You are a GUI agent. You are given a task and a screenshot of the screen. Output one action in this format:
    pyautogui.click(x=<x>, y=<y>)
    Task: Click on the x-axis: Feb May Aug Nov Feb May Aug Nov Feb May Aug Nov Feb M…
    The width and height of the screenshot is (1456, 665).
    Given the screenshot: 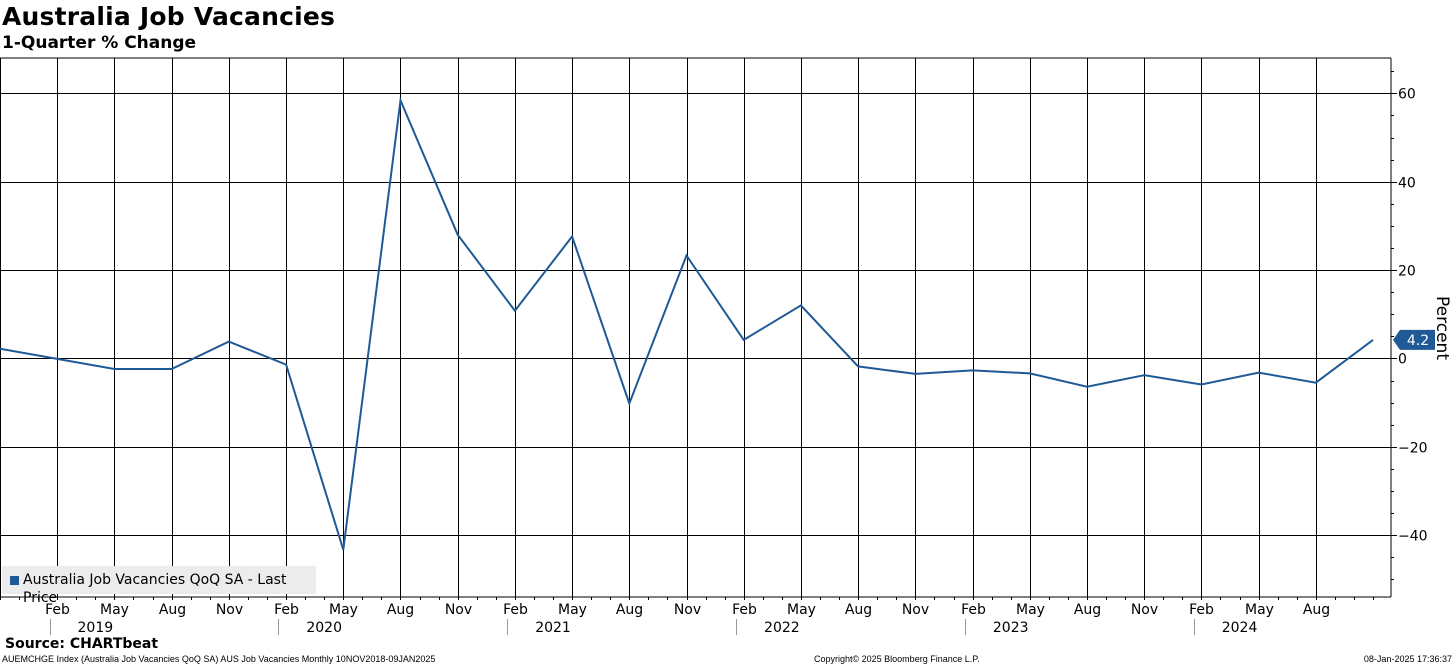 What is the action you would take?
    pyautogui.click(x=687, y=616)
    